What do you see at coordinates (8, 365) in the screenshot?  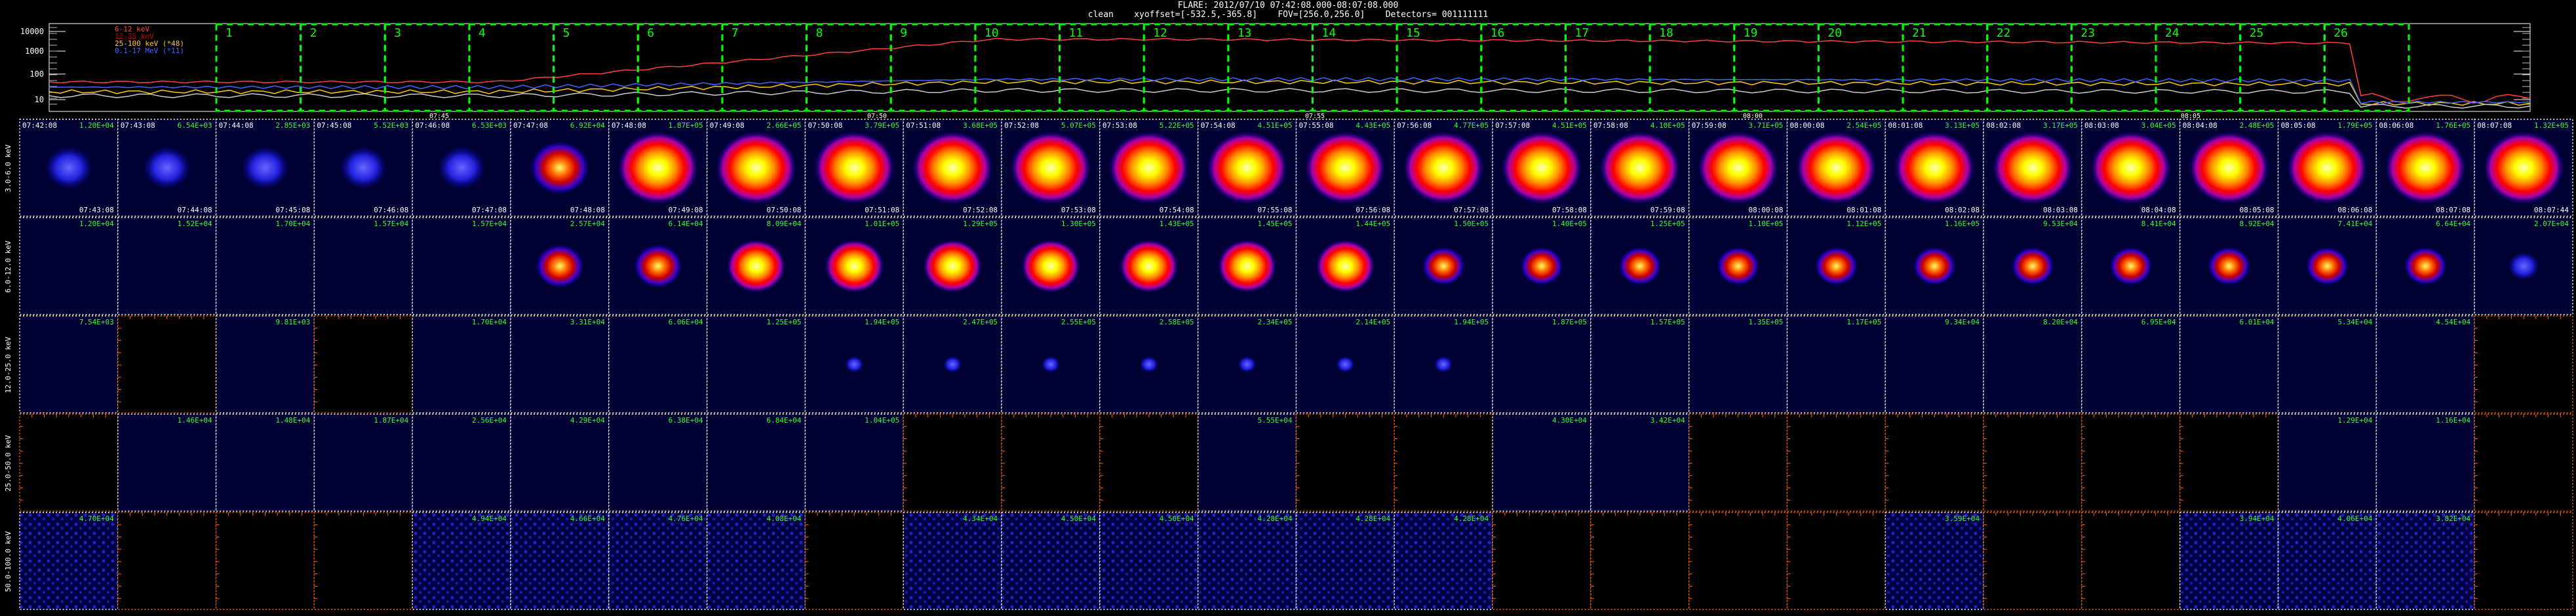 I see `row-energy-label: 12.0-25.0 keV` at bounding box center [8, 365].